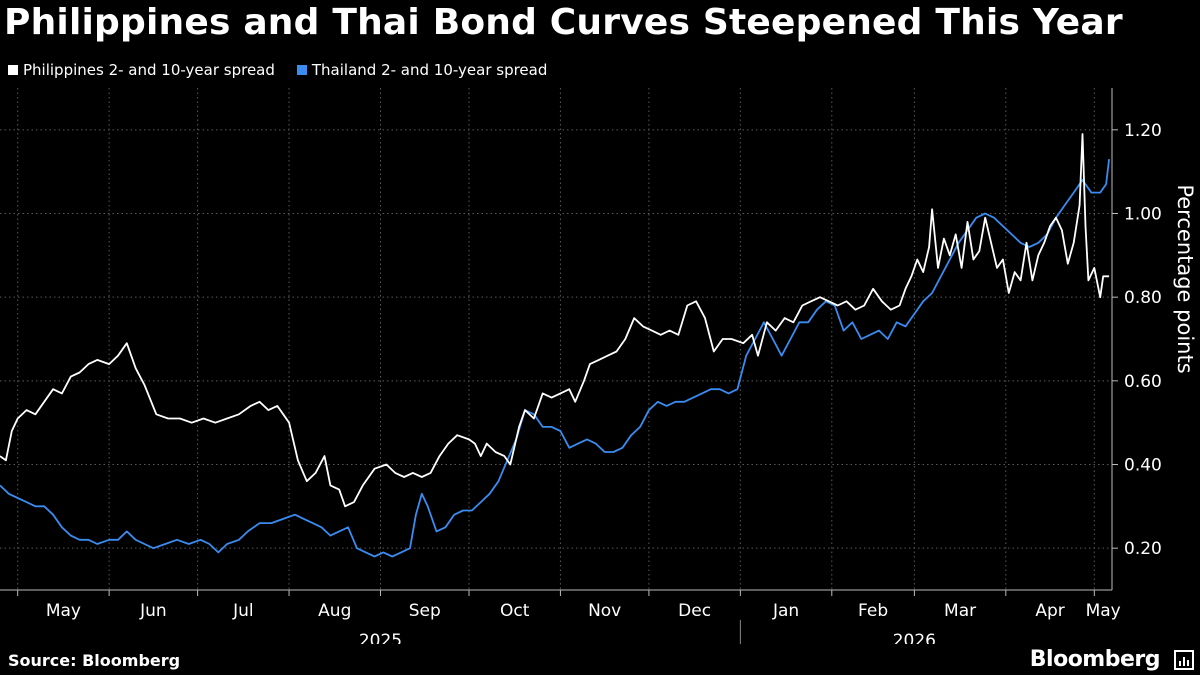  Describe the element at coordinates (13, 70) in the screenshot. I see `legend-swatch-philippines` at that location.